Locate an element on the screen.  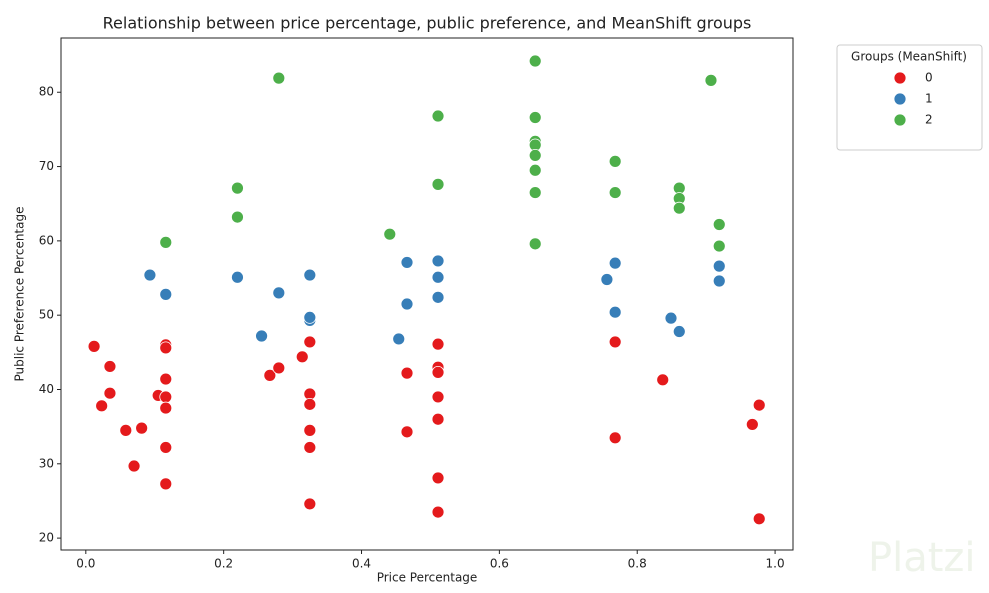
x-tick-label: 0.0 is located at coordinates (85, 564).